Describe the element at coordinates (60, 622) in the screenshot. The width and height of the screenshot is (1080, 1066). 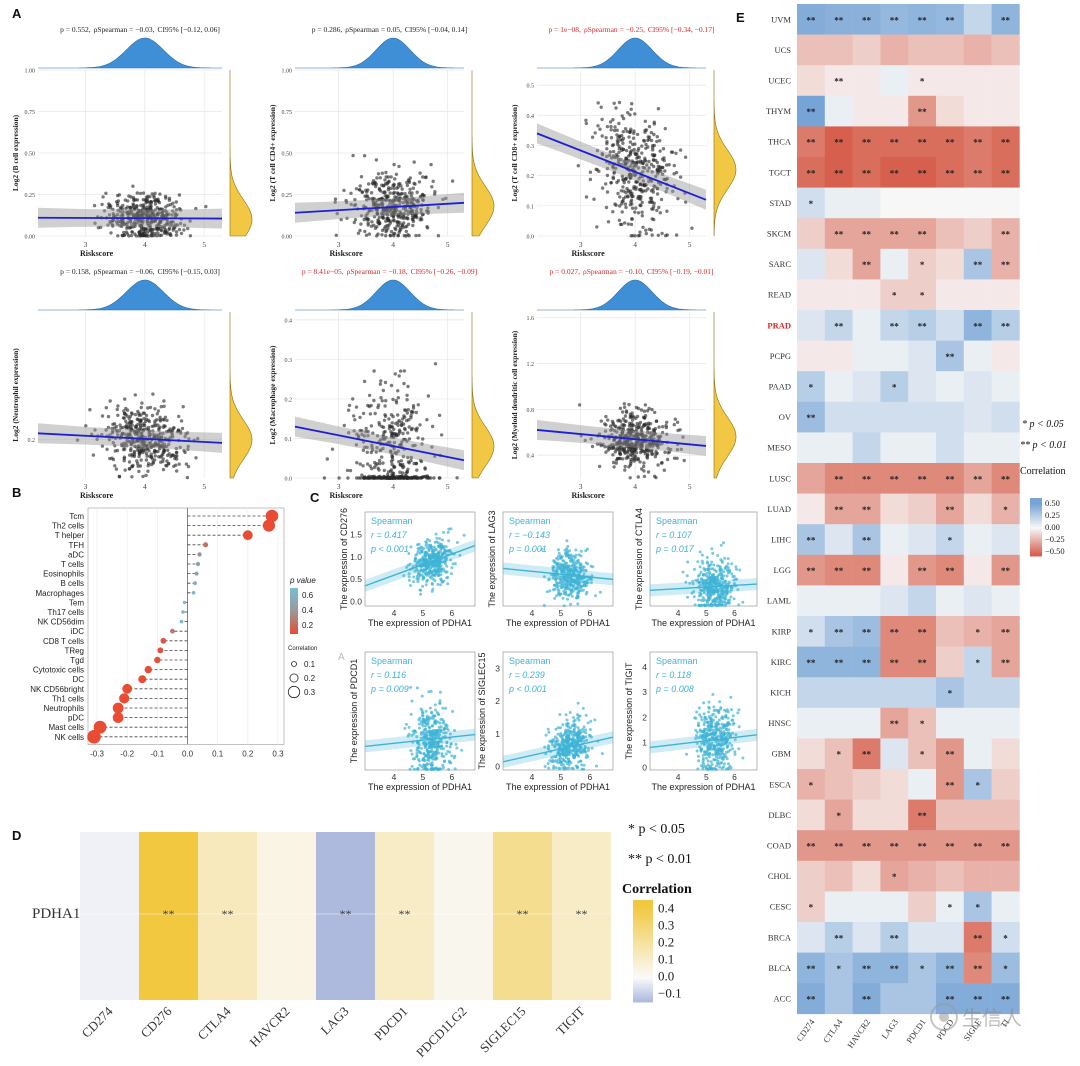
I see `panelB-row-label: NK CD56dim` at that location.